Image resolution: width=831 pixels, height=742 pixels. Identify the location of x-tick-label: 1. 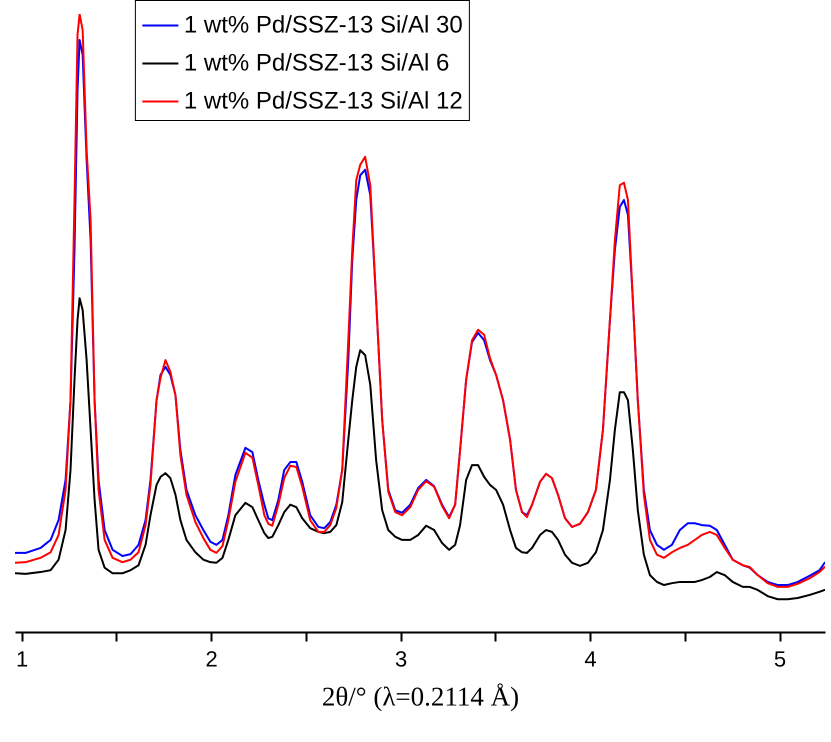
(22, 659).